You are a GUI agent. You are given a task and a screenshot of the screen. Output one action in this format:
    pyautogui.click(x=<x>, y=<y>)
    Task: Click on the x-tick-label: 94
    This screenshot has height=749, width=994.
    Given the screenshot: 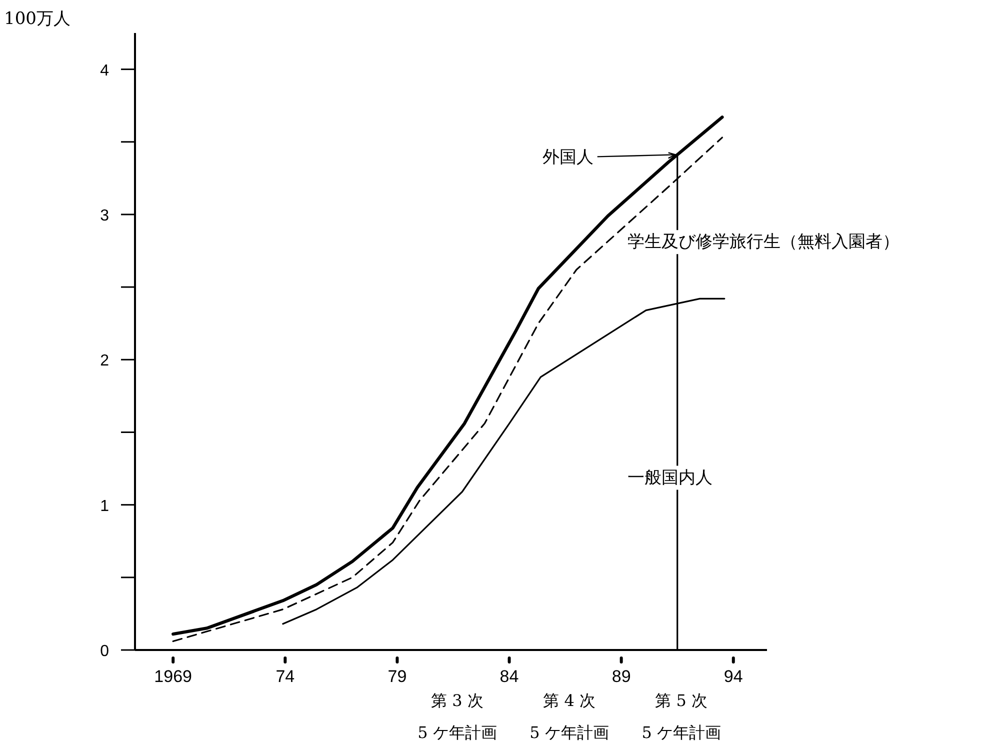 What is the action you would take?
    pyautogui.click(x=733, y=676)
    